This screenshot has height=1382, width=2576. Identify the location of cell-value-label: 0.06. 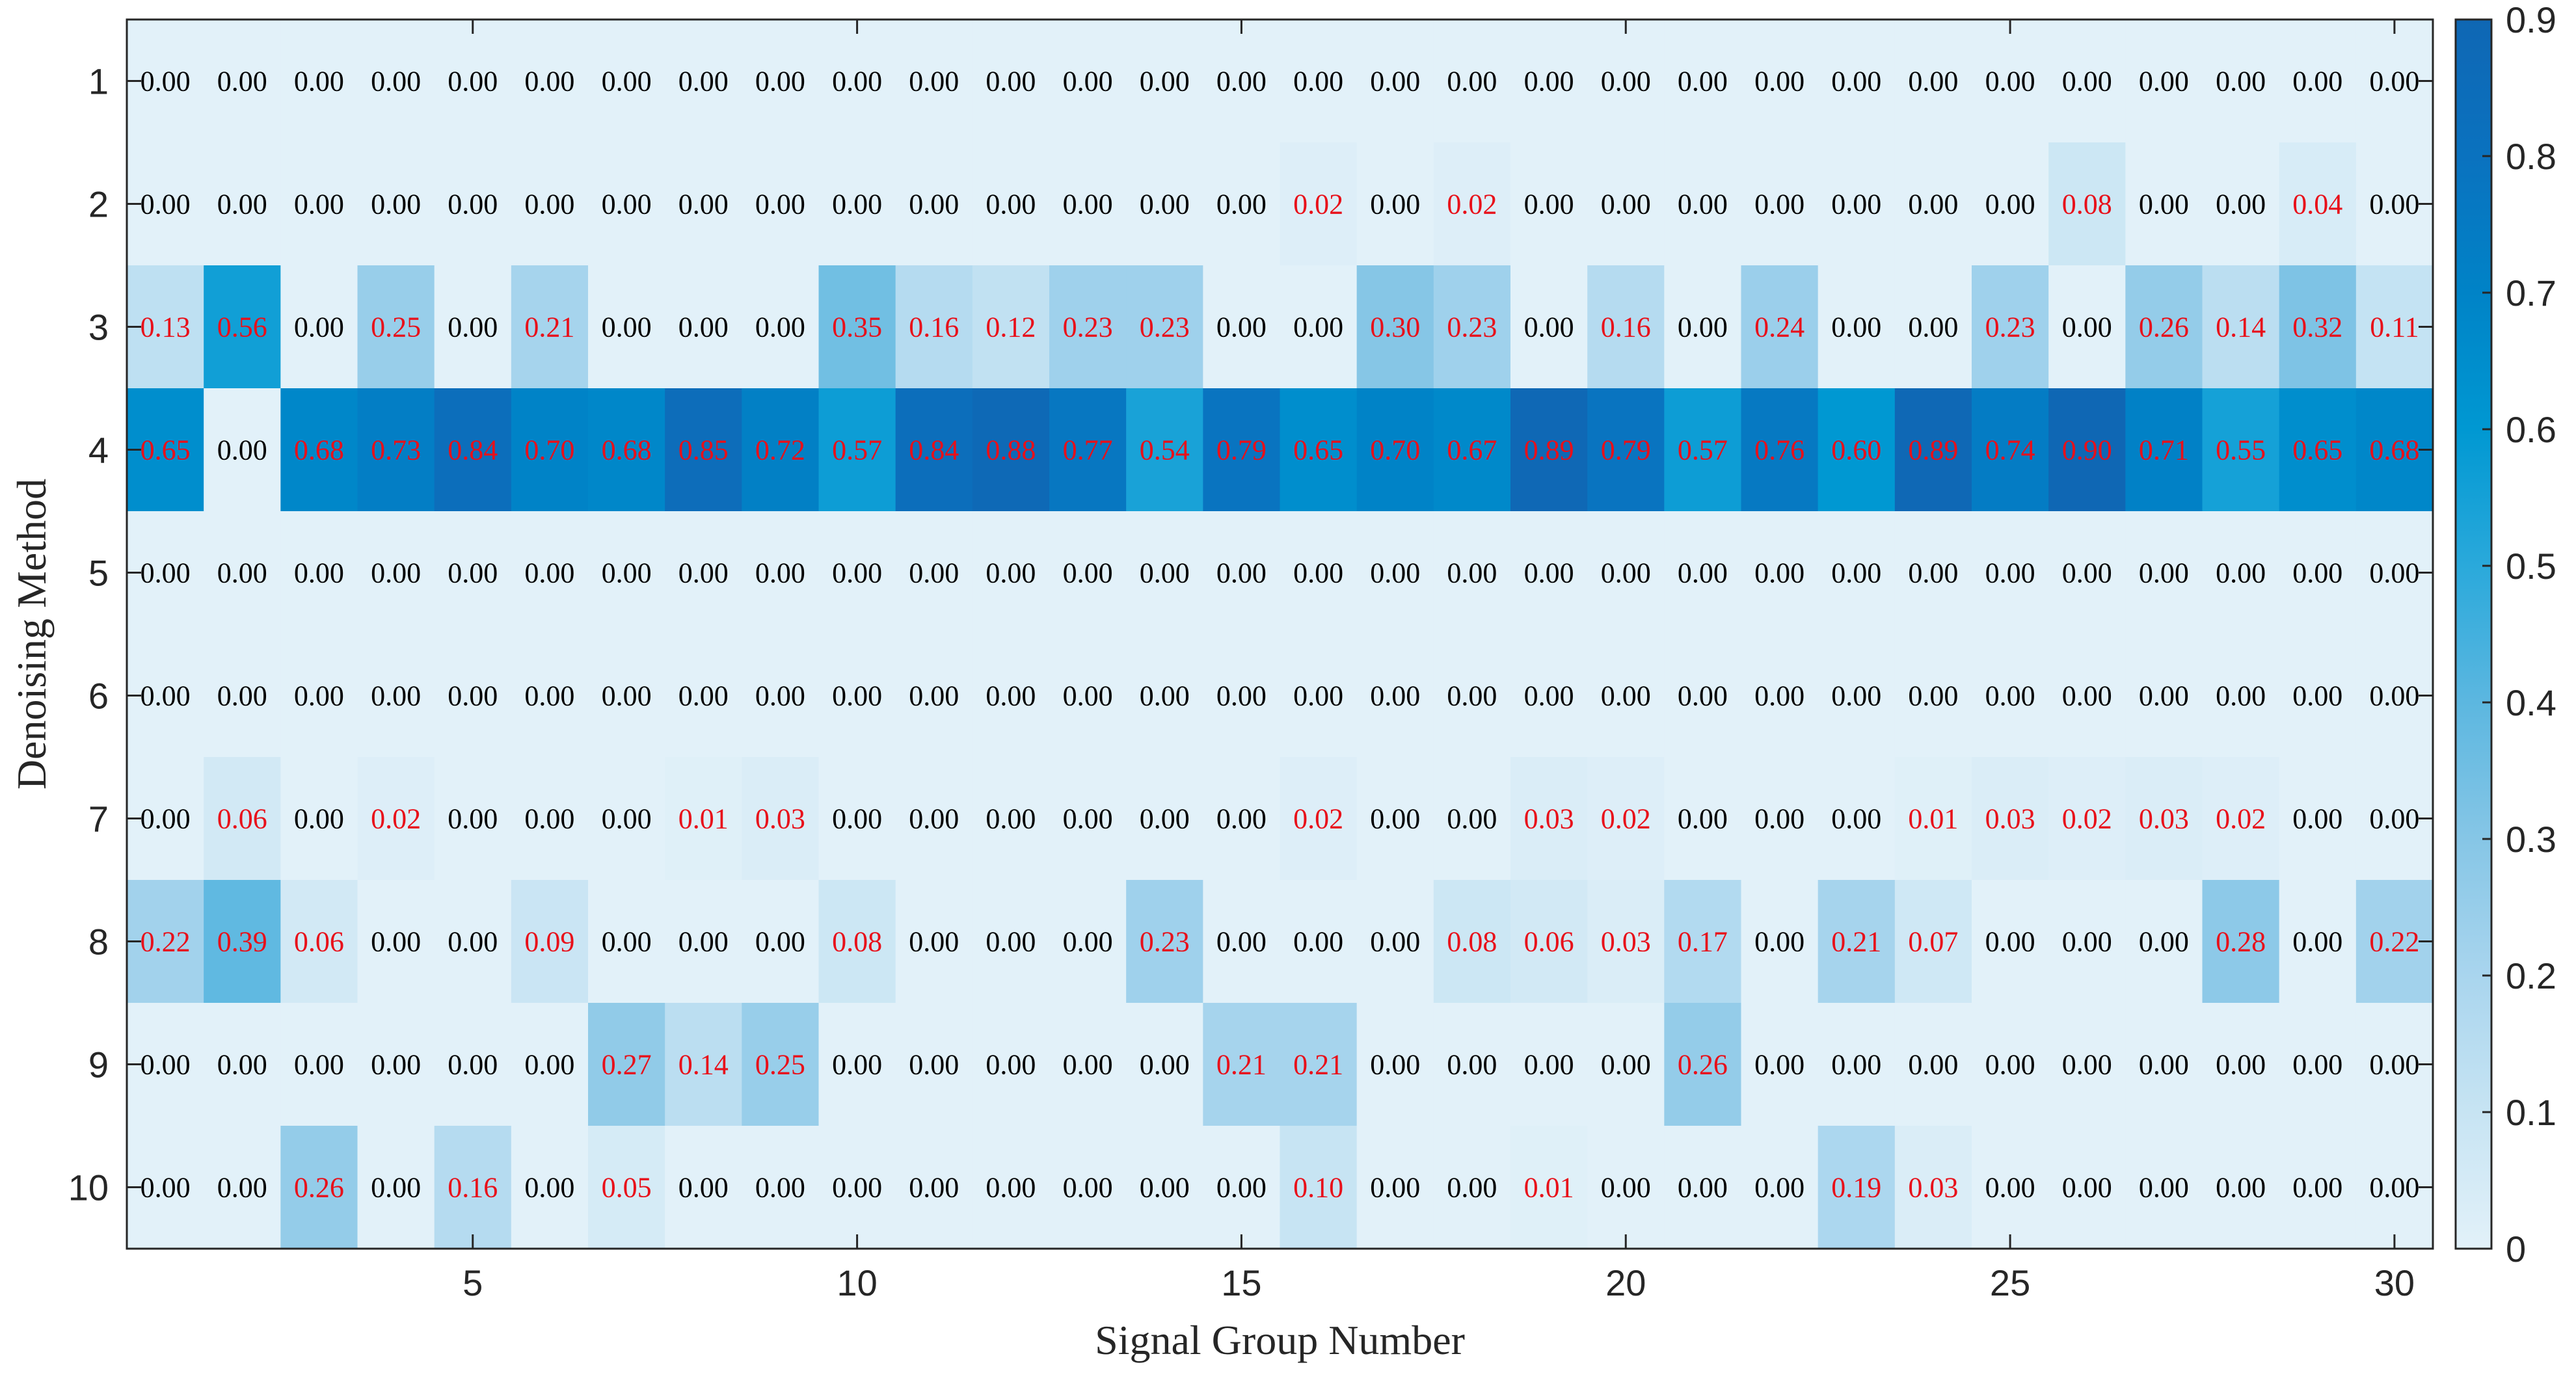
(1549, 942).